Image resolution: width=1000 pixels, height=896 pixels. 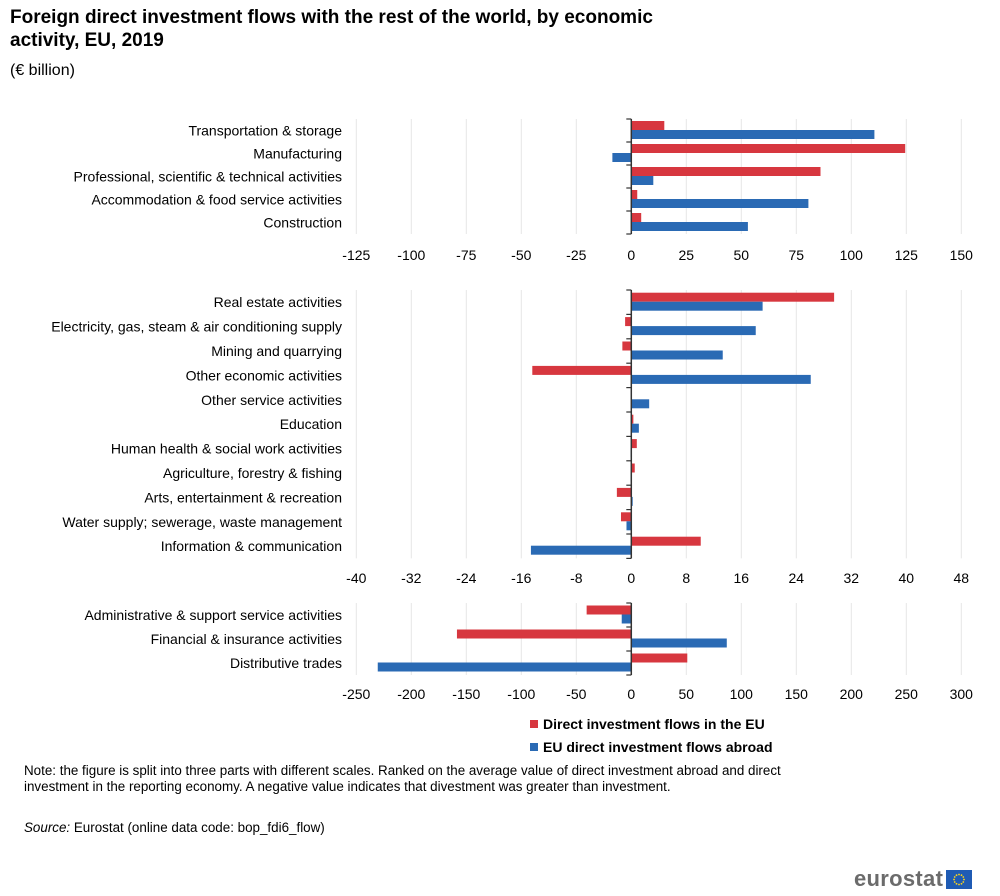 What do you see at coordinates (651, 723) in the screenshot?
I see `legend-item-inflow: Direct investment flows in the EU` at bounding box center [651, 723].